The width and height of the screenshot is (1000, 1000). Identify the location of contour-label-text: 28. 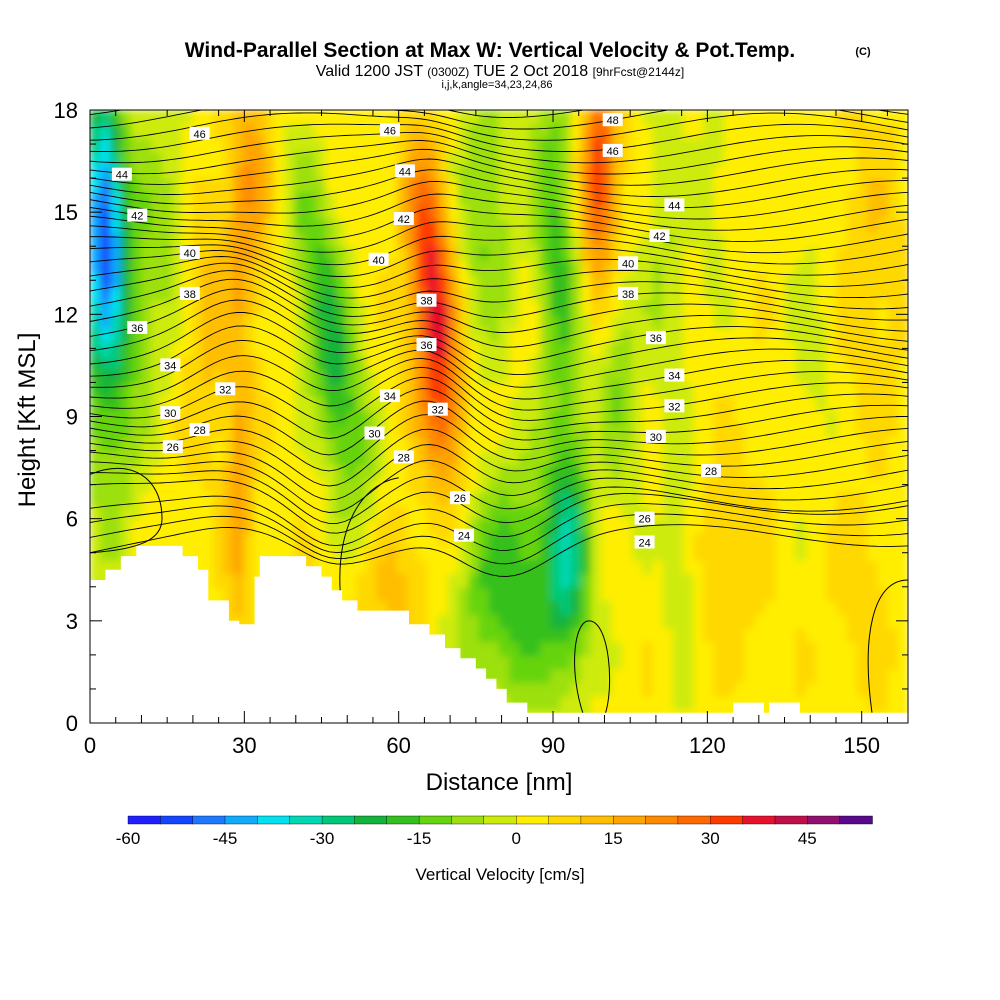
(199, 431).